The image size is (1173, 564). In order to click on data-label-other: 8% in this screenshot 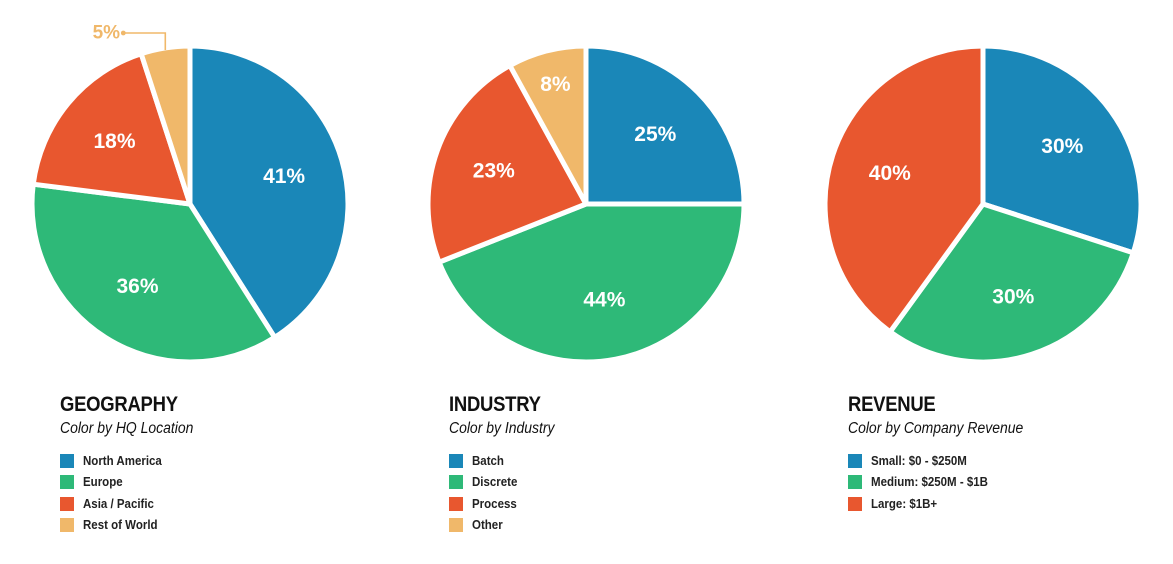, I will do `click(555, 84)`.